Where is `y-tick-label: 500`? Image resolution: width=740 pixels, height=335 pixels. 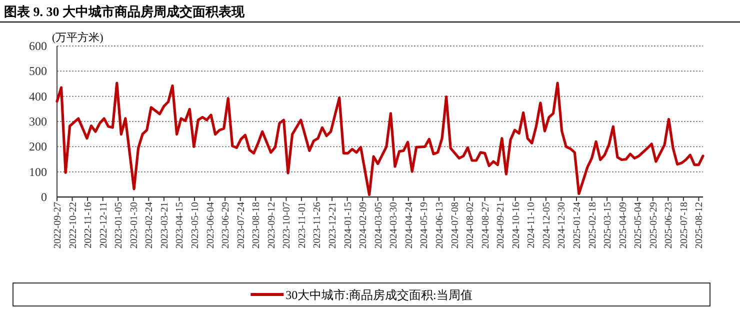
y-tick-label: 500 is located at coordinates (38, 71).